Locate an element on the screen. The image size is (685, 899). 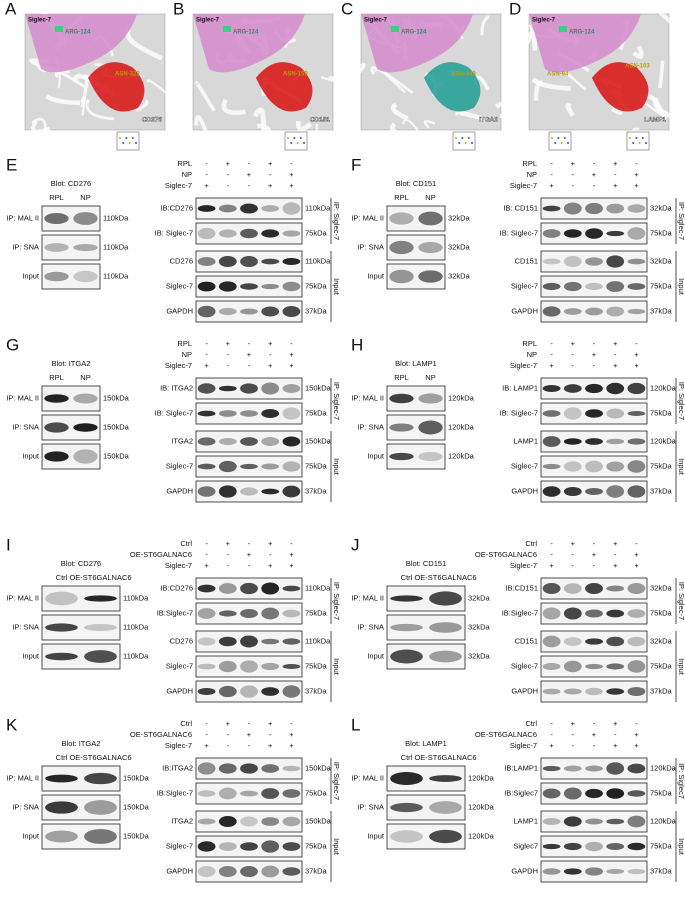
size-label: 32kDa is located at coordinates (459, 246).